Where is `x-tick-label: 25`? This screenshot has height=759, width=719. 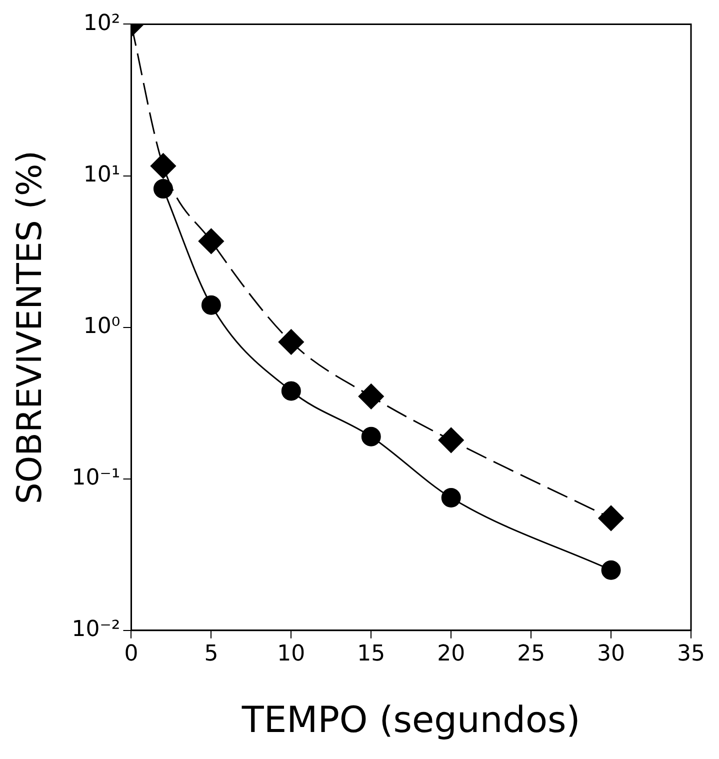
x-tick-label: 25 is located at coordinates (531, 653).